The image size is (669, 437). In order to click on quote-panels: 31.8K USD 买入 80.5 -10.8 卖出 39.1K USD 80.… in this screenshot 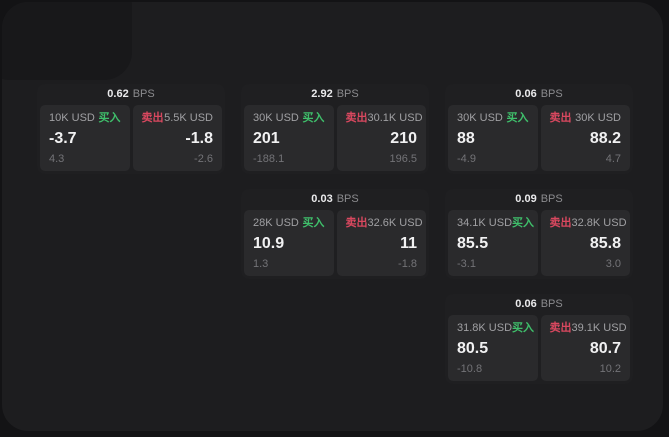, I will do `click(539, 349)`.